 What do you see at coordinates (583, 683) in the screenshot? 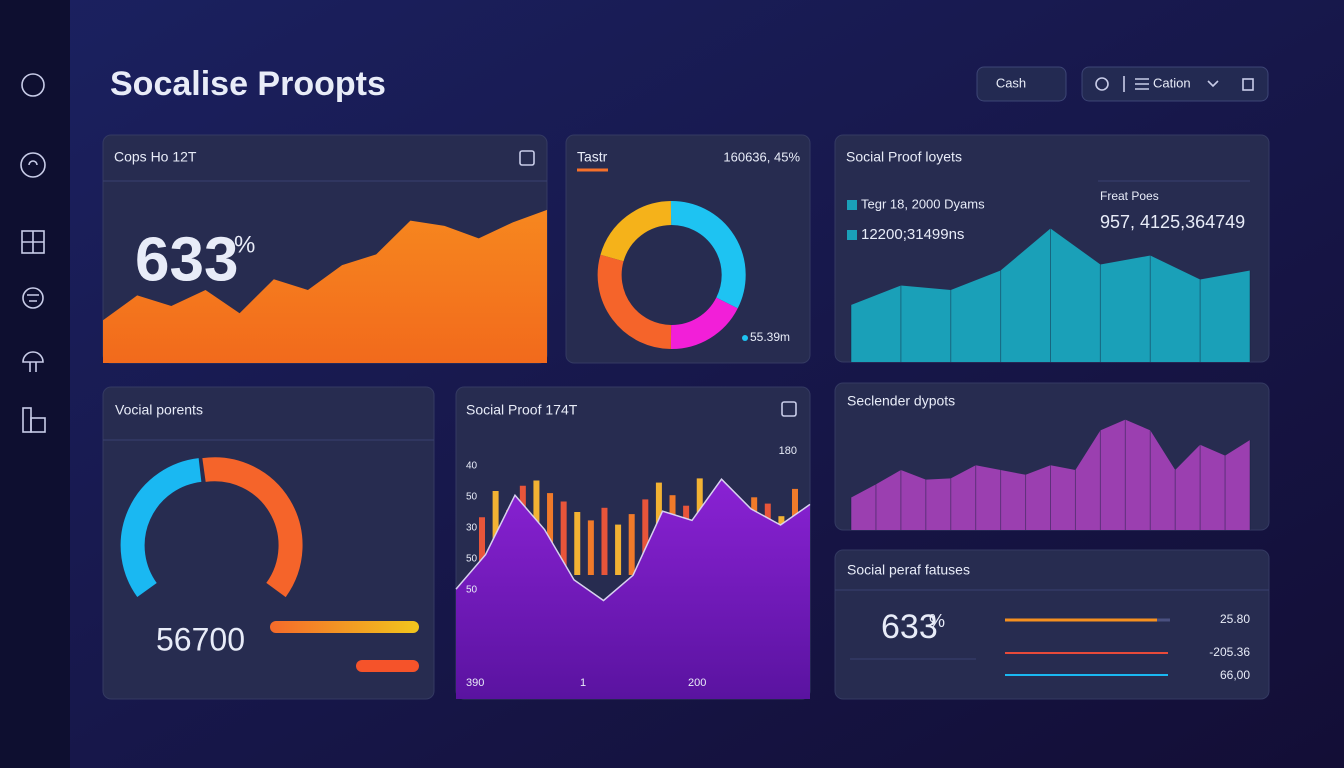
I see `x-label: 1` at bounding box center [583, 683].